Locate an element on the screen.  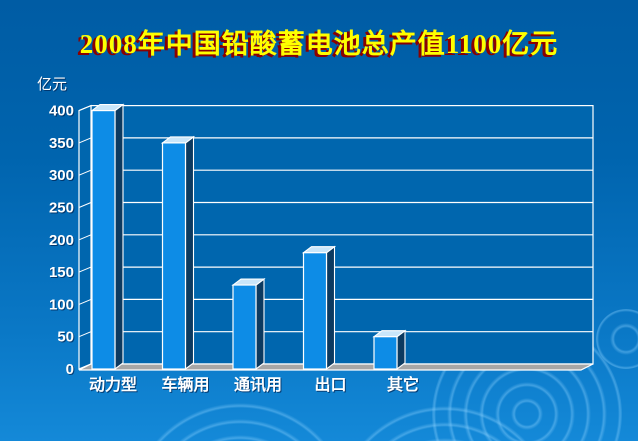
x-category-label: 其它 is located at coordinates (403, 384).